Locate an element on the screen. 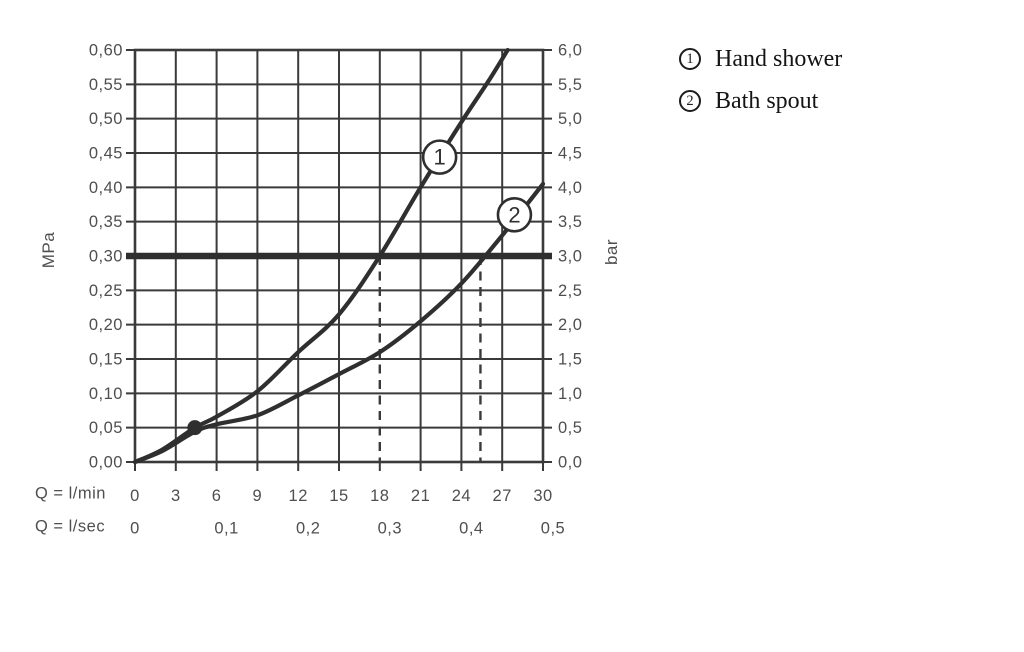 This screenshot has width=1024, height=652. y-tick-right: 5,0 is located at coordinates (570, 119).